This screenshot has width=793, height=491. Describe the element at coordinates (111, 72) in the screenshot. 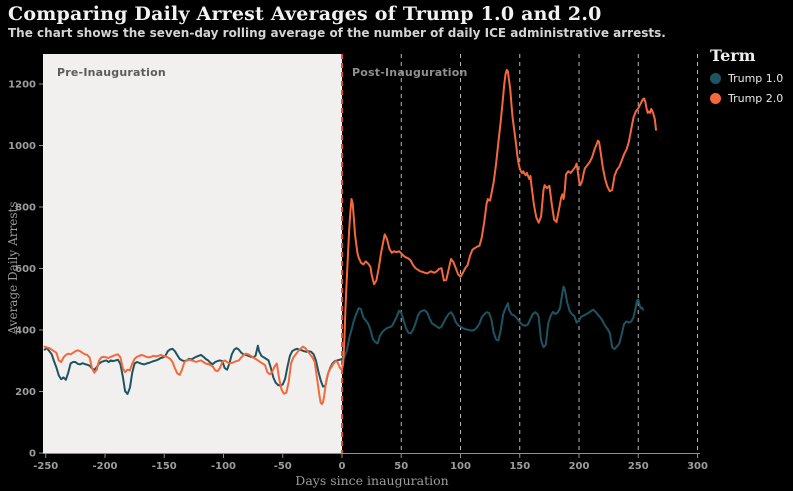

I see `pre-inauguration-label: Pre-Inauguration` at that location.